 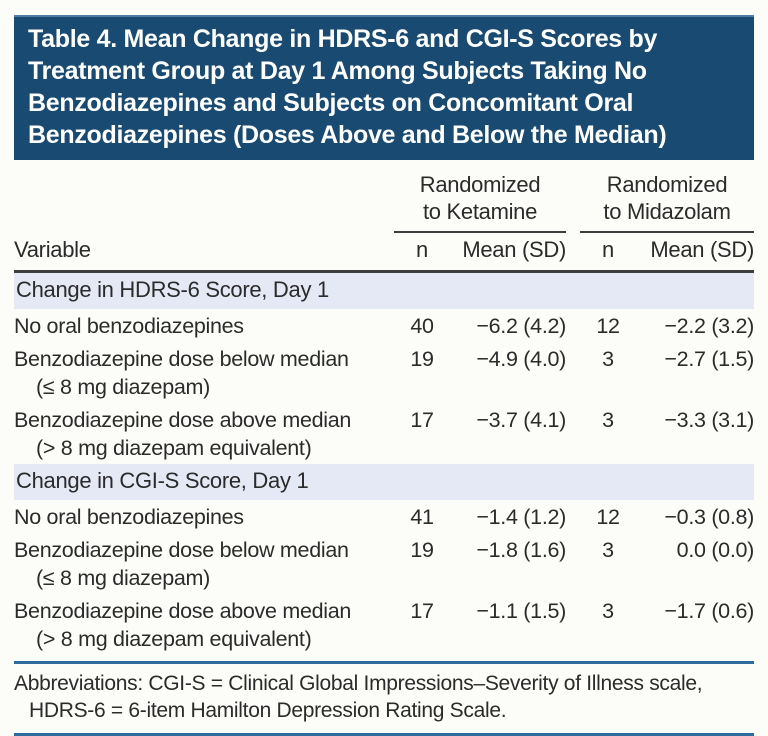 What do you see at coordinates (695, 252) in the screenshot?
I see `column-header-mean-midazolam: Mean (SD)` at bounding box center [695, 252].